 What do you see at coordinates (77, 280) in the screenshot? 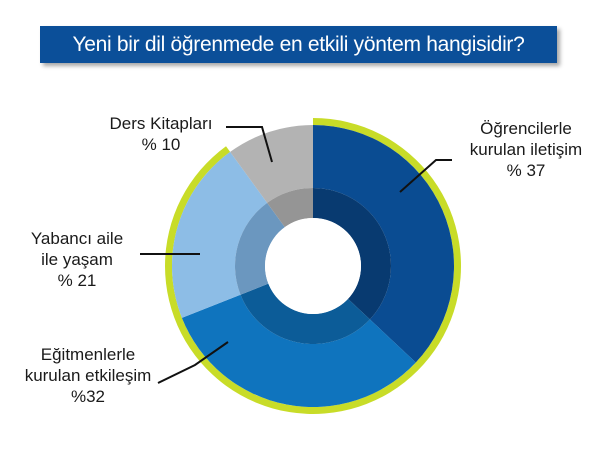
I see `label-value: % 21` at bounding box center [77, 280].